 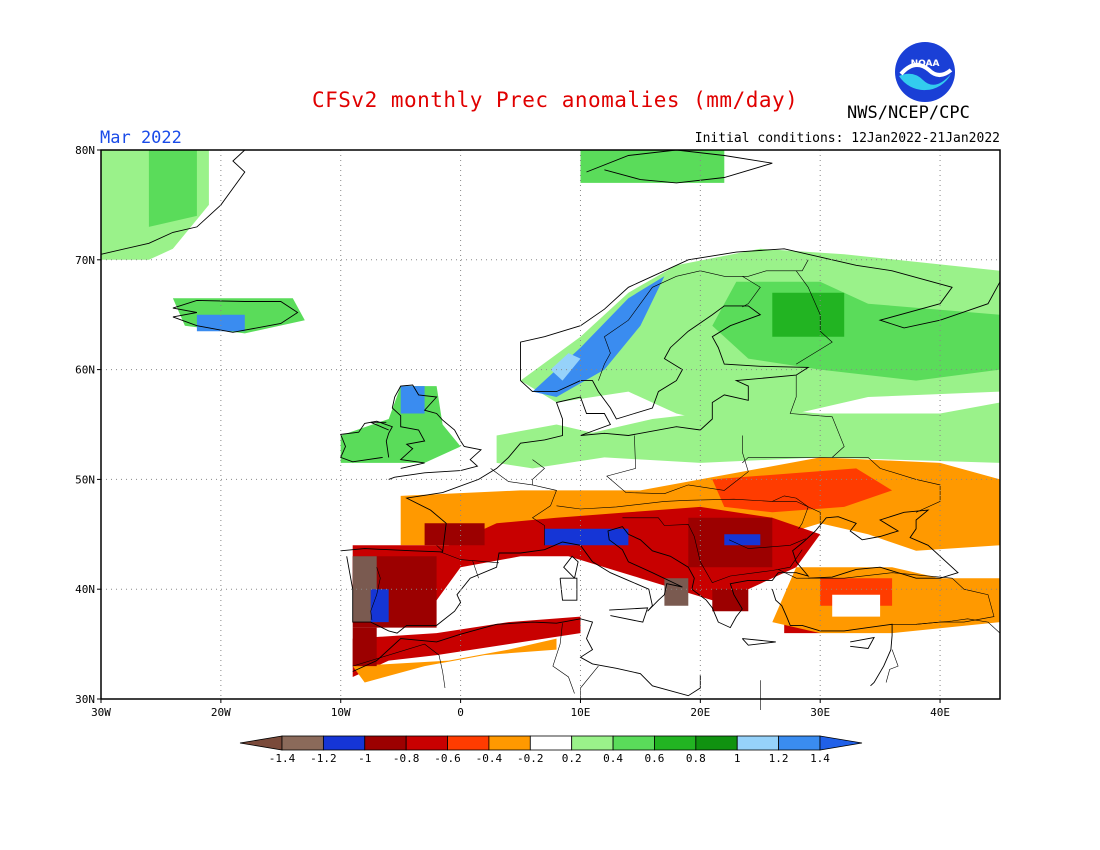 What do you see at coordinates (847, 138) in the screenshot?
I see `initial-conditions: Initial conditions: 12Jan2022-21Jan2022` at bounding box center [847, 138].